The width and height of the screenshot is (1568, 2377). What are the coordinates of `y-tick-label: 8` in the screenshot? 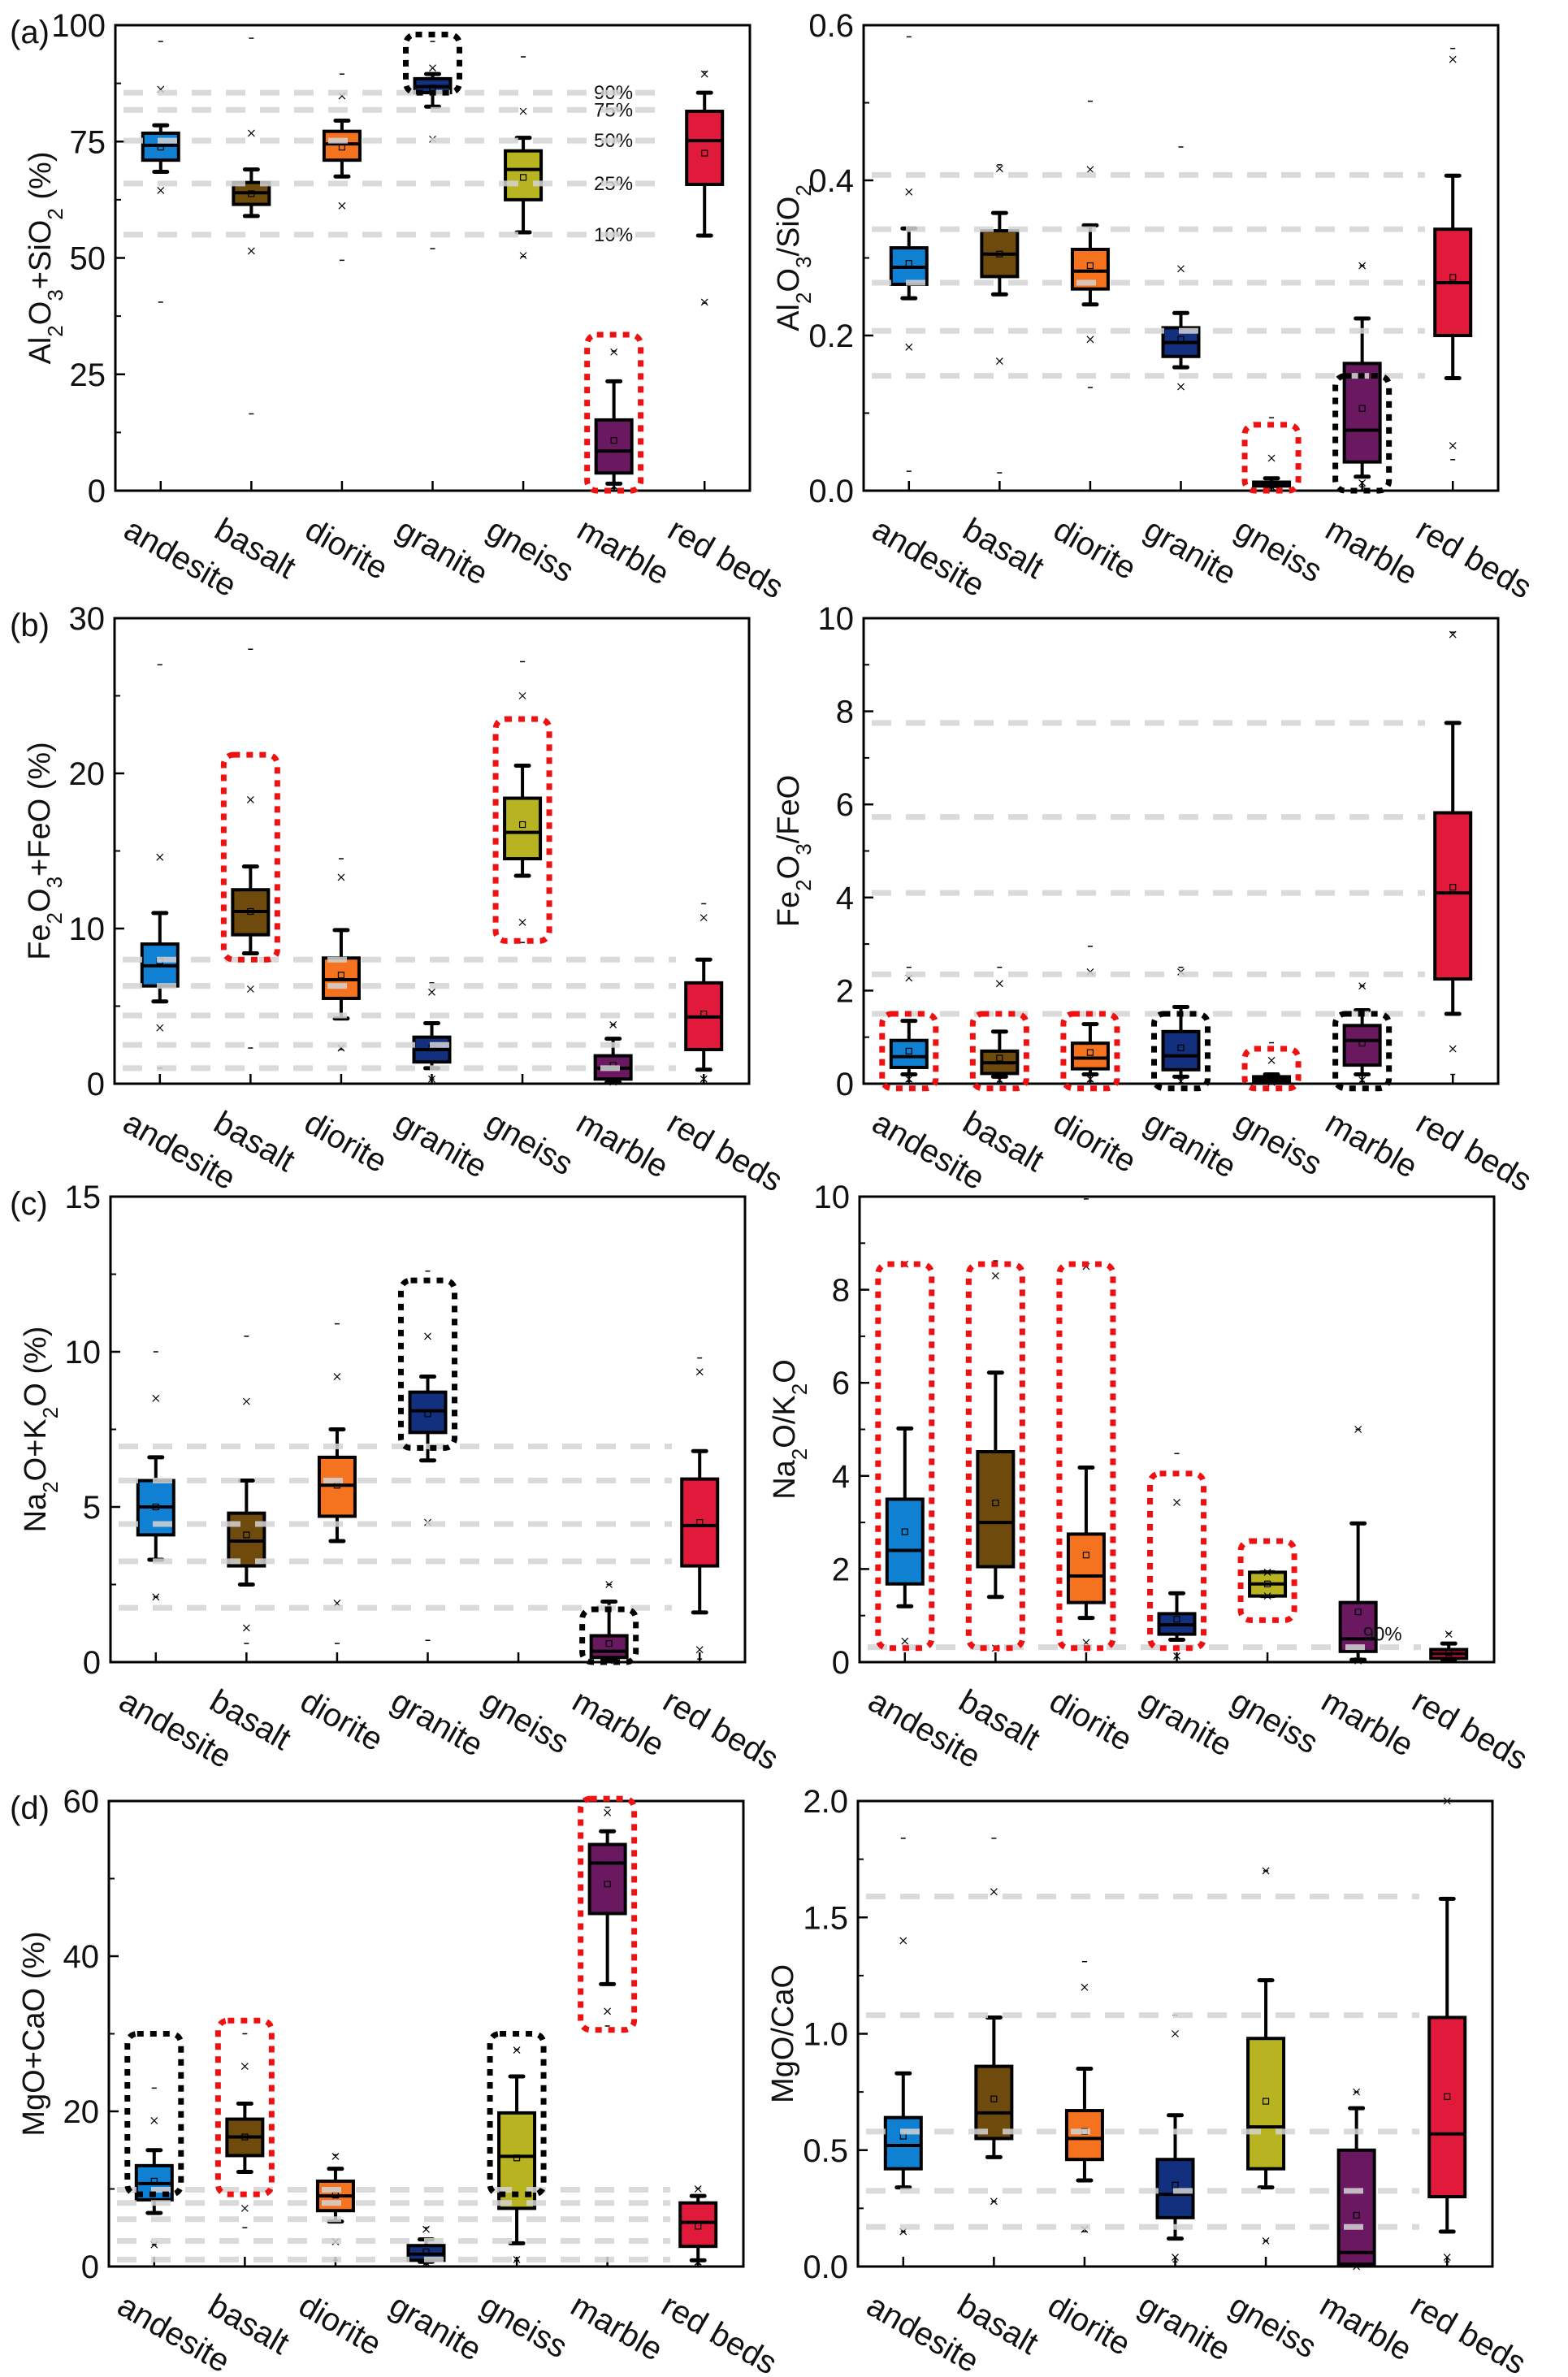 It's located at (845, 712).